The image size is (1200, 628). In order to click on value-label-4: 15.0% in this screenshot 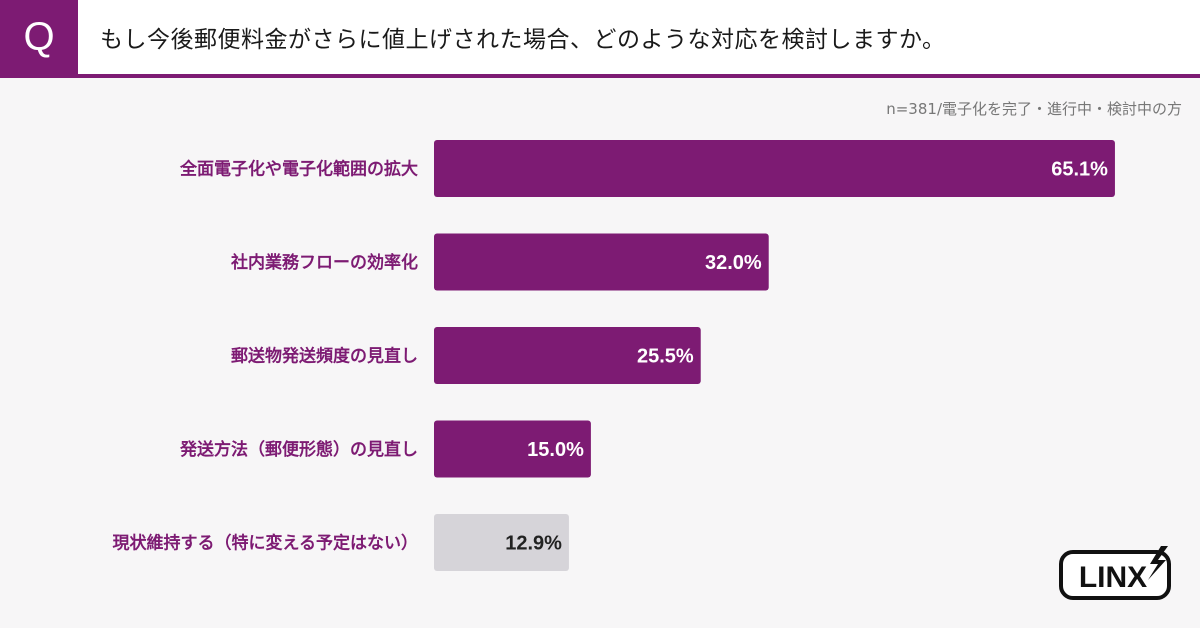, I will do `click(555, 450)`.